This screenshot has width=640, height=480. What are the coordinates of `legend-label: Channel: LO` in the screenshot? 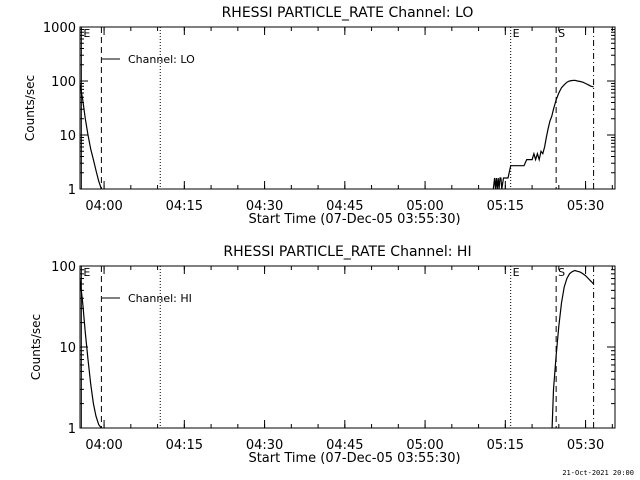 It's located at (161, 59).